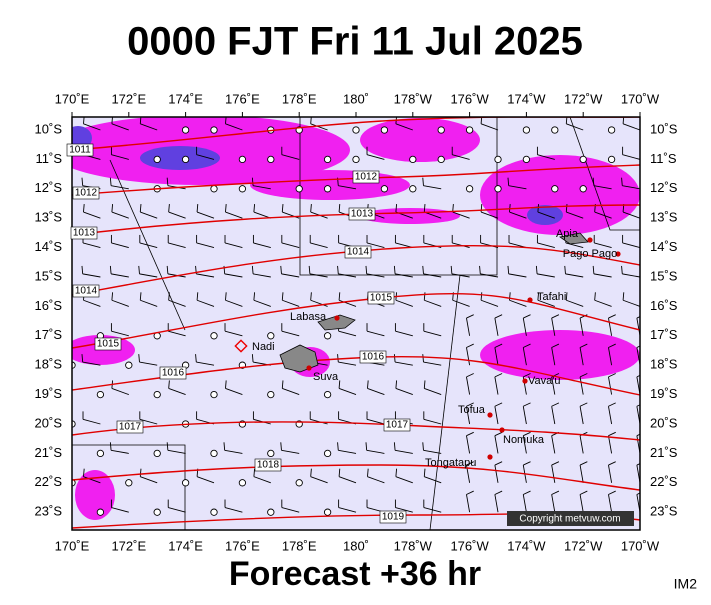  Describe the element at coordinates (393, 517) in the screenshot. I see `isobar-label: 1019` at that location.